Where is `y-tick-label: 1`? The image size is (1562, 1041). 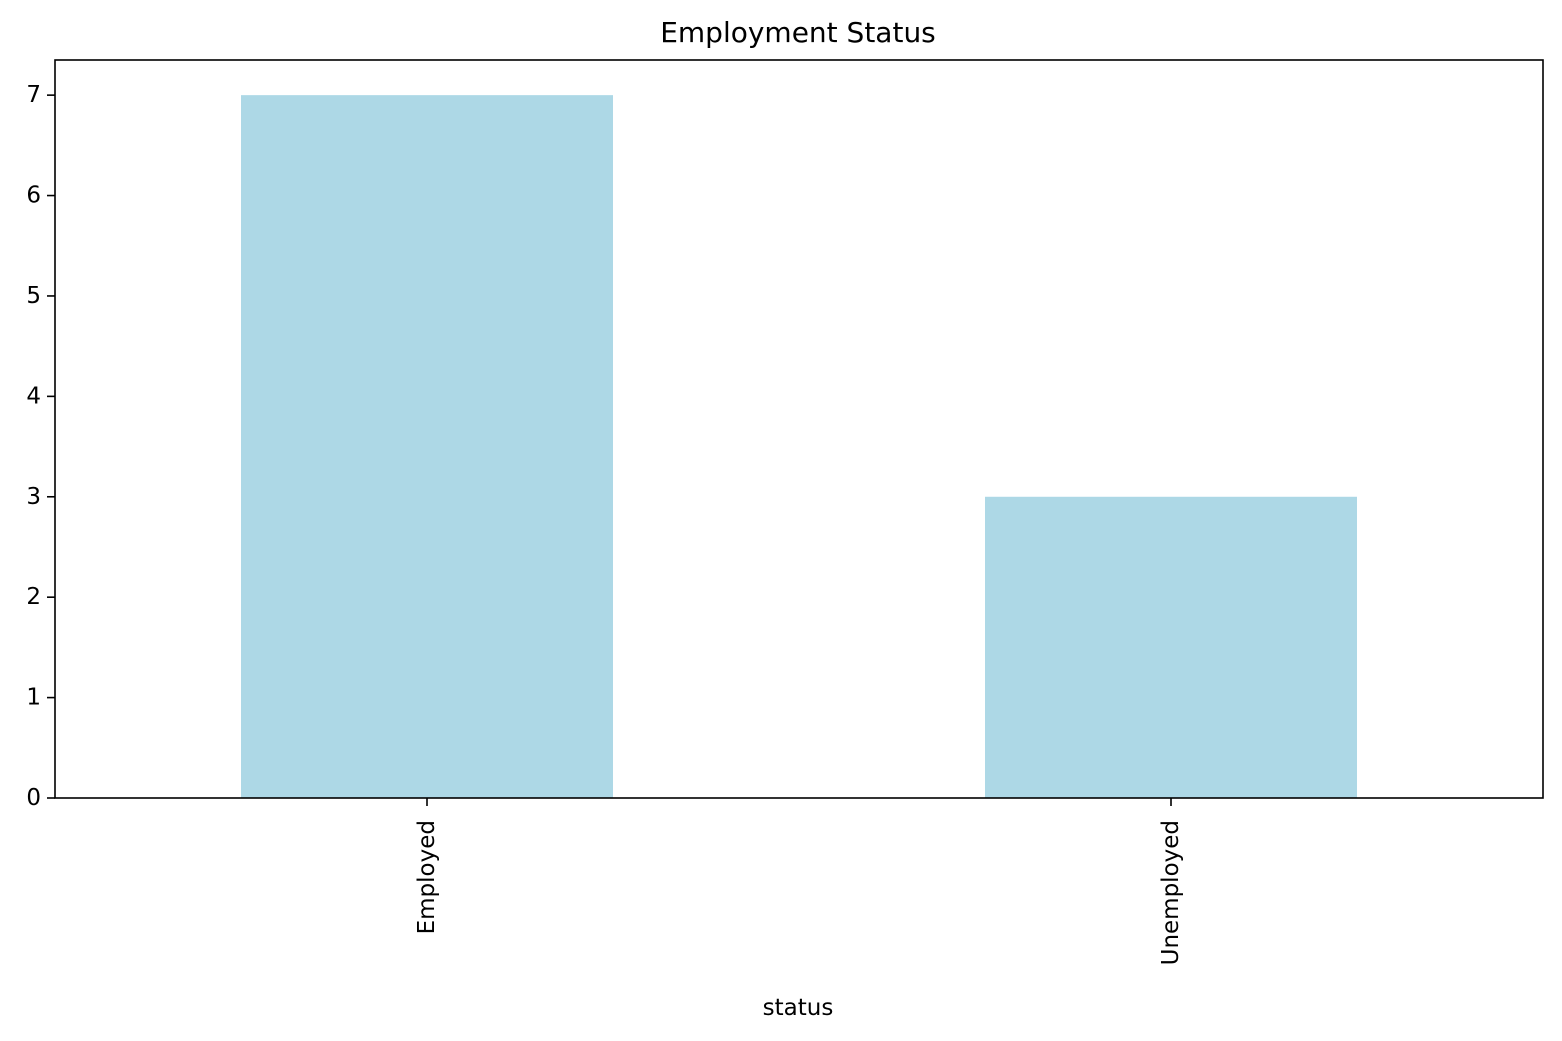 y-tick-label: 1 is located at coordinates (33, 698).